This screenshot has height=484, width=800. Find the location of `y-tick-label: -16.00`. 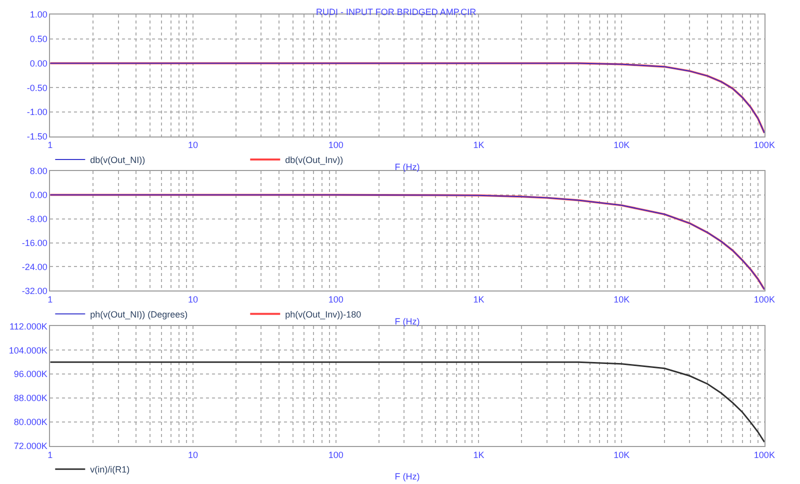

y-tick-label: -16.00 is located at coordinates (35, 243).